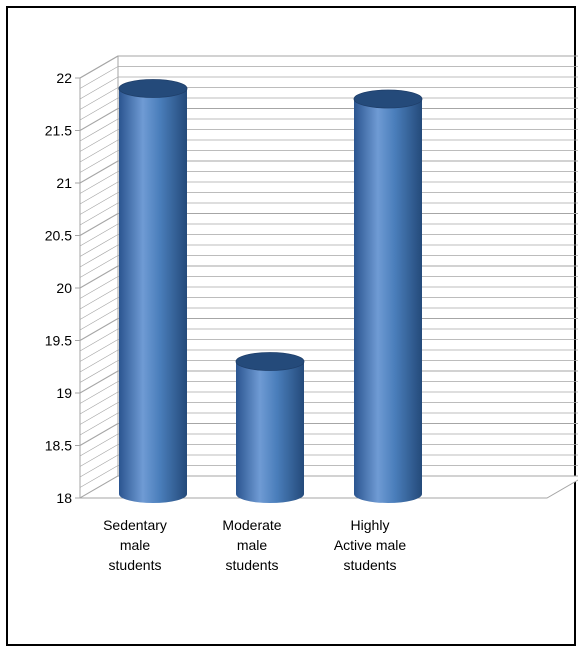 The image size is (578, 650). I want to click on x-category-label: Highly Active male students, so click(370, 545).